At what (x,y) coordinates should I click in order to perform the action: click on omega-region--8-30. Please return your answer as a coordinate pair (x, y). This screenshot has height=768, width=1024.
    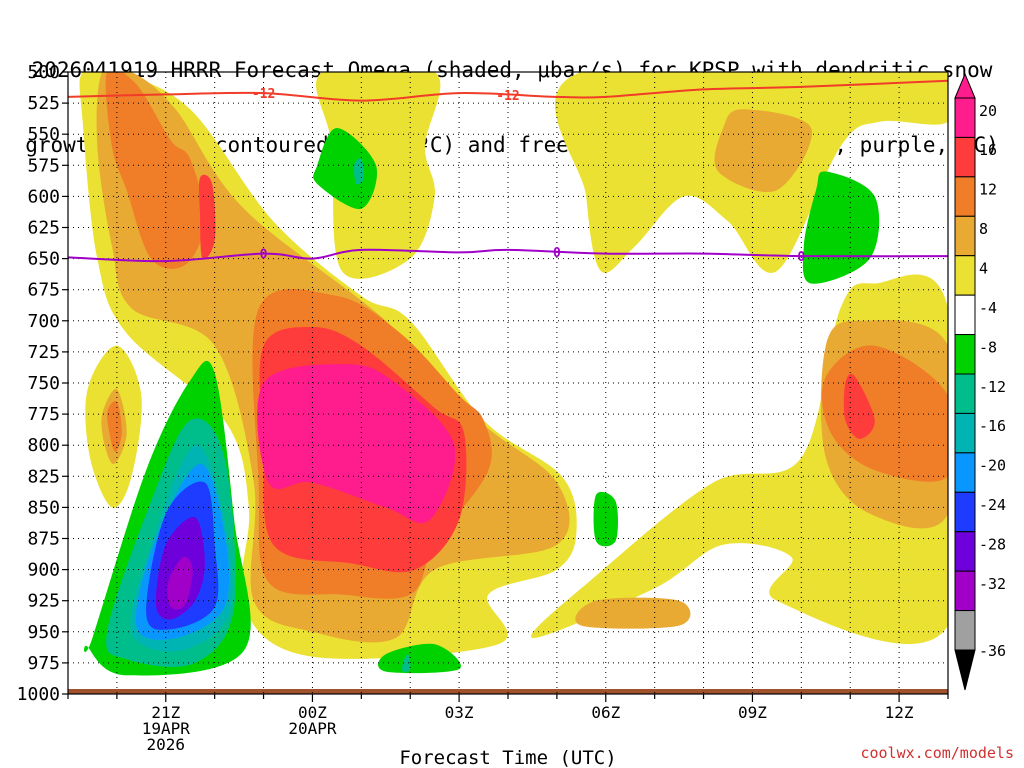
    Looking at the image, I should click on (406, 663).